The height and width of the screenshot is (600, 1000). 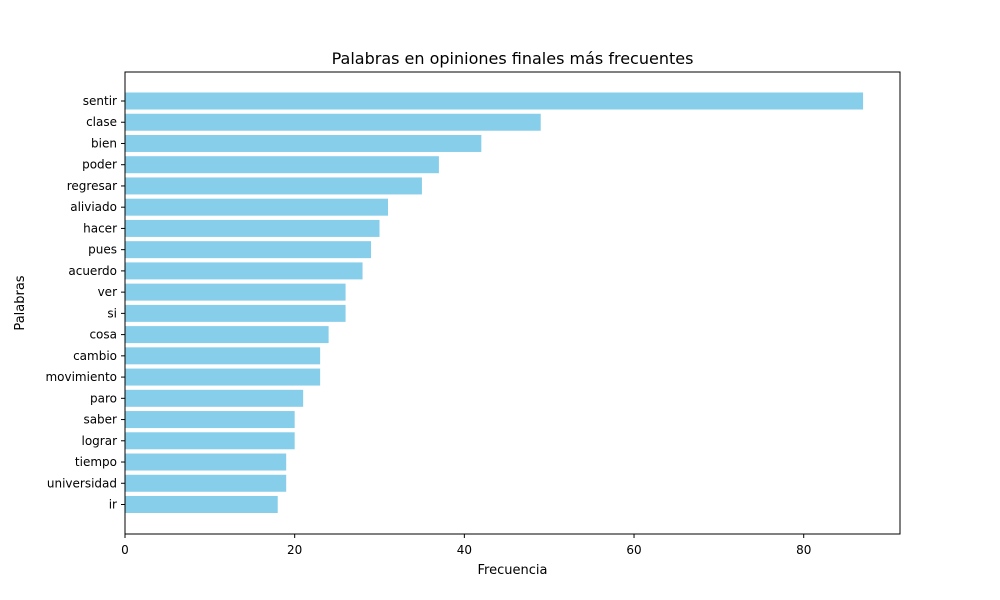 I want to click on bar-bien, so click(x=303, y=143).